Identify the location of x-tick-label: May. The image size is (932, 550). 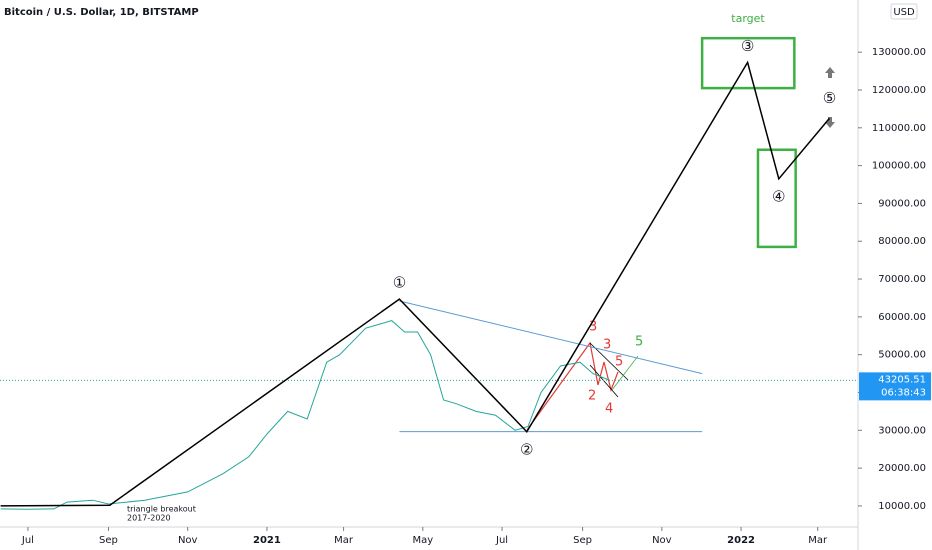
(422, 540).